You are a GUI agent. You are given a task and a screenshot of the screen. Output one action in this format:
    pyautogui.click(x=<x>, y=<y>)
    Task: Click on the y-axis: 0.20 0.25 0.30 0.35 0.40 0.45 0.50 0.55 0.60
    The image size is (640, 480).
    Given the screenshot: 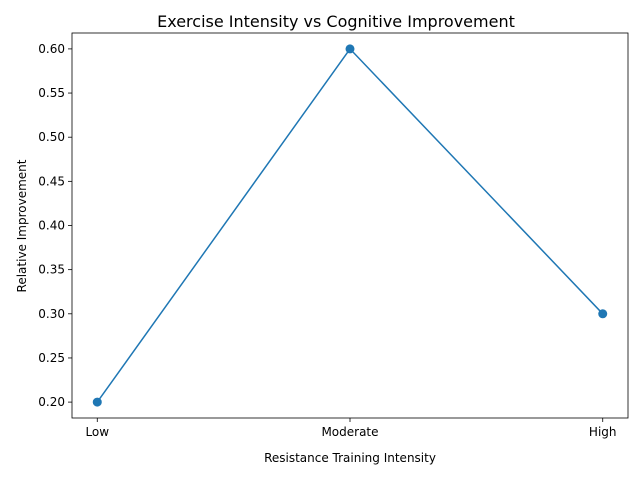 What is the action you would take?
    pyautogui.click(x=55, y=225)
    